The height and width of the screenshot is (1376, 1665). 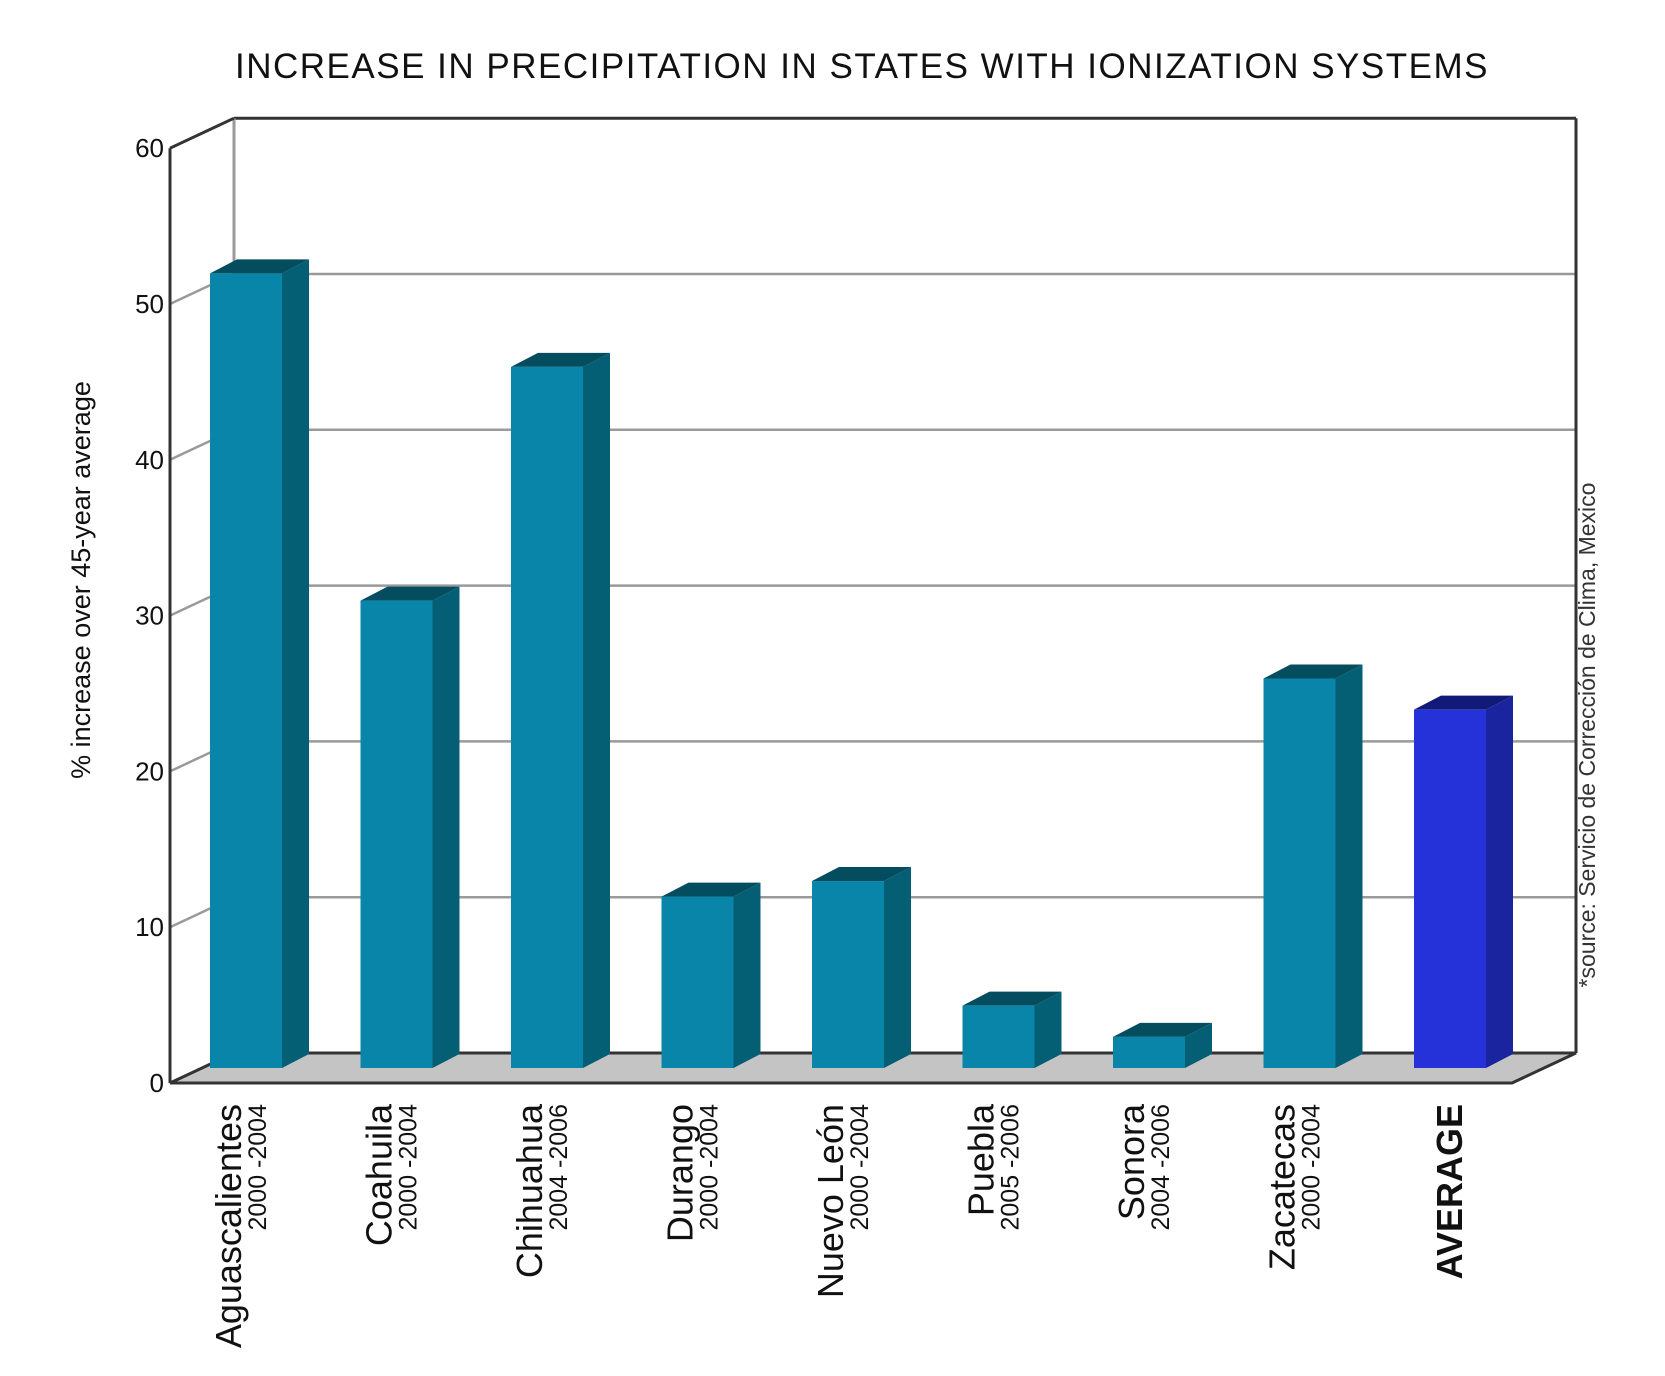 What do you see at coordinates (149, 616) in the screenshot?
I see `y-tick-label: 30` at bounding box center [149, 616].